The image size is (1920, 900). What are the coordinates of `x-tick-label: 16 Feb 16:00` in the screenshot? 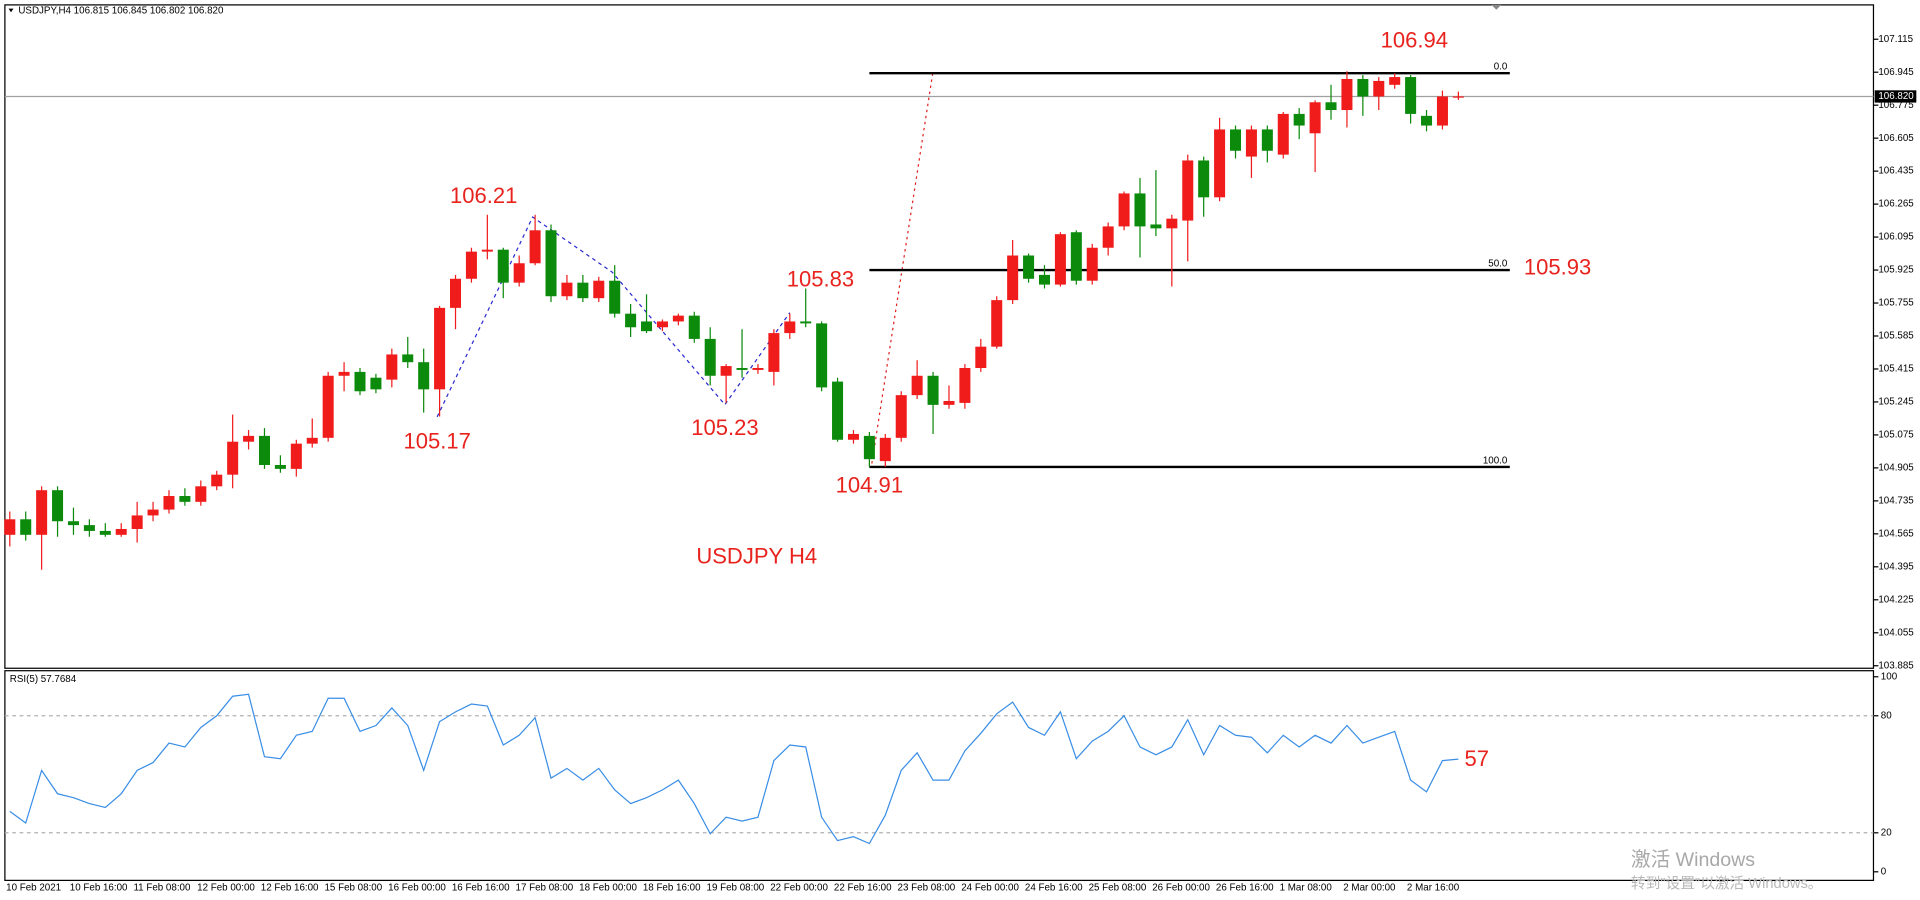 It's located at (481, 887).